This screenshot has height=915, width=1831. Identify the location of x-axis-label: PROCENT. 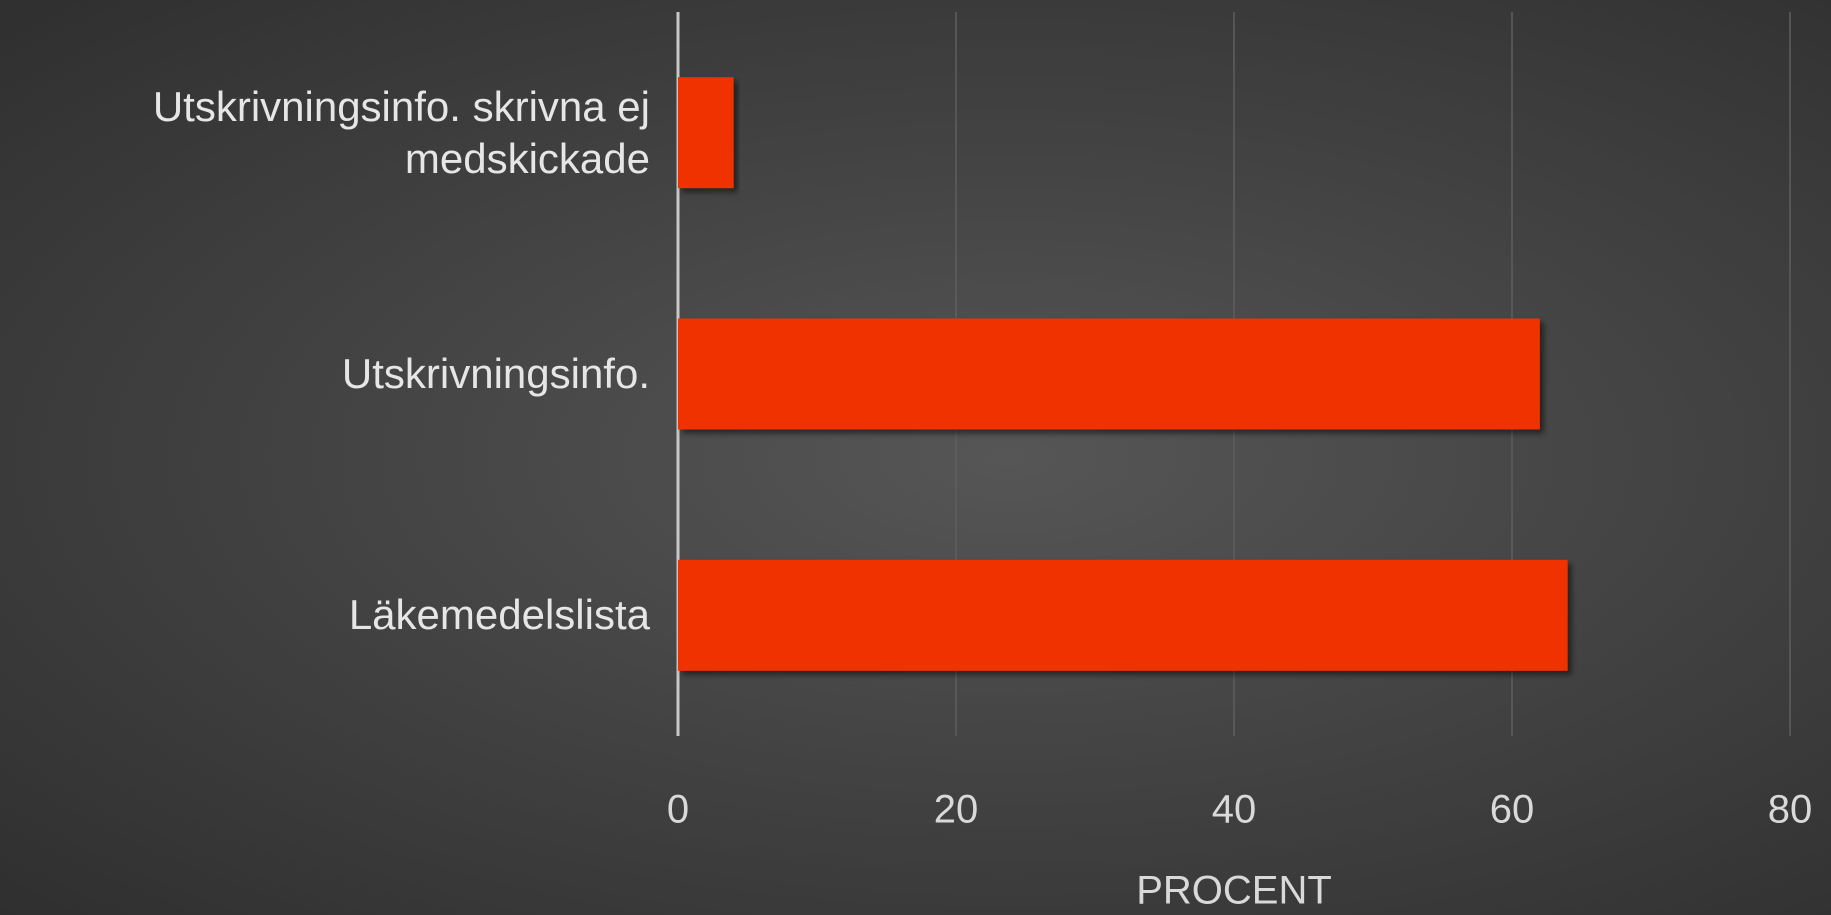
(1234, 891).